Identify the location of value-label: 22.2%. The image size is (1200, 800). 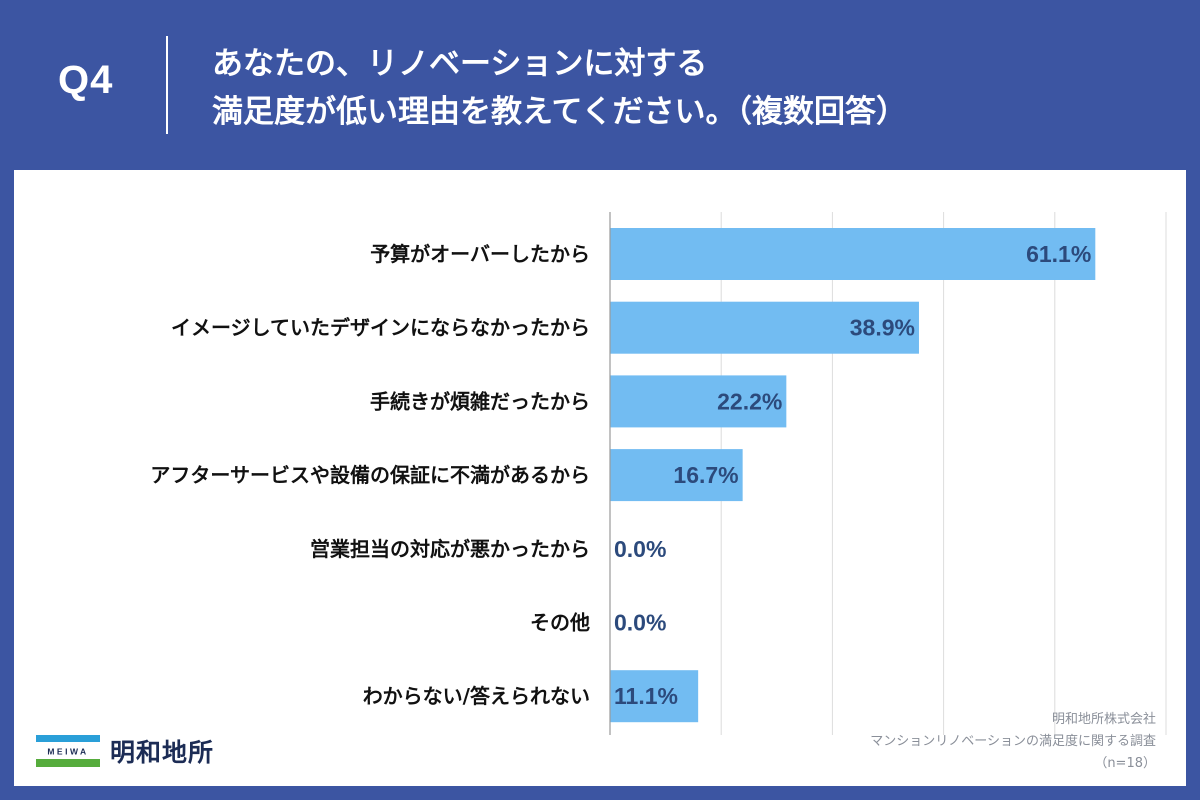
(749, 401).